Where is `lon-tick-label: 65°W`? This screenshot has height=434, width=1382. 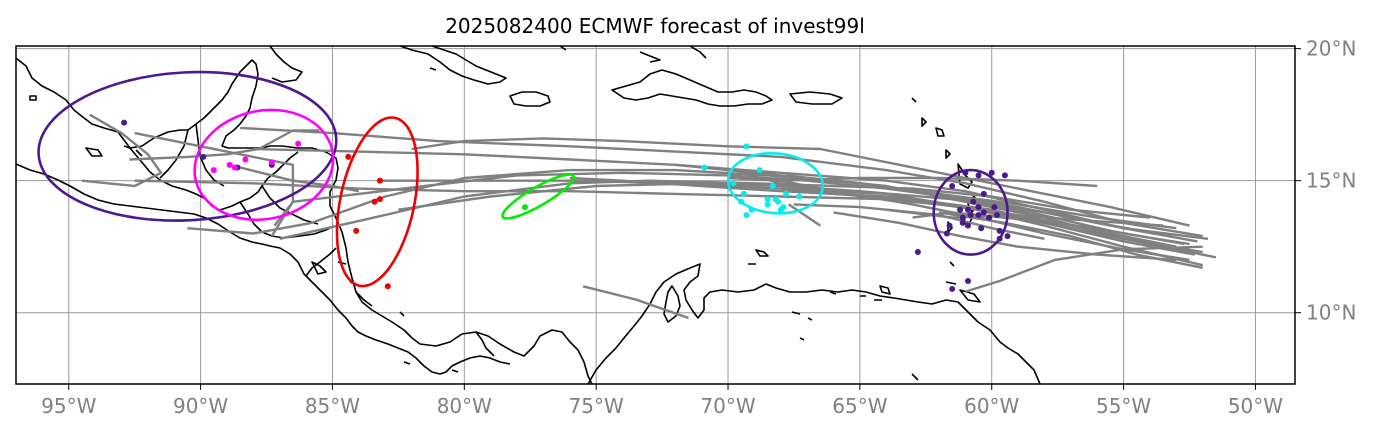
lon-tick-label: 65°W is located at coordinates (859, 406).